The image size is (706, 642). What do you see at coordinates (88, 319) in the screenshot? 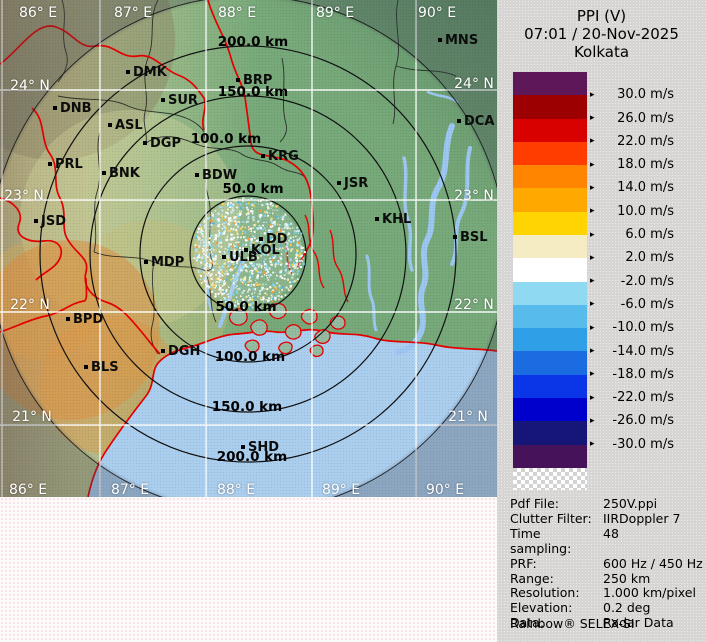
I see `city-code-label: BPD` at bounding box center [88, 319].